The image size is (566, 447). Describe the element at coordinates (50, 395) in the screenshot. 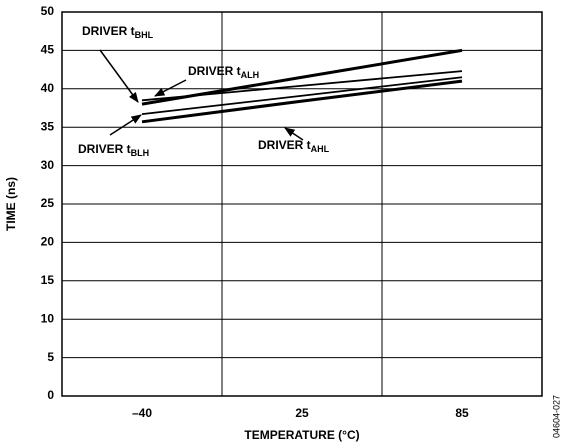

I see `y-tick-label: 0` at that location.